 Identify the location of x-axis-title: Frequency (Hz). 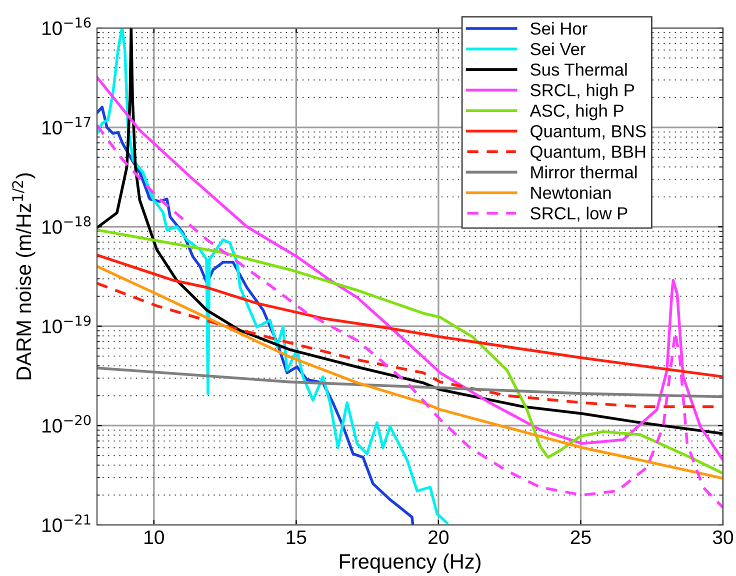
(410, 563).